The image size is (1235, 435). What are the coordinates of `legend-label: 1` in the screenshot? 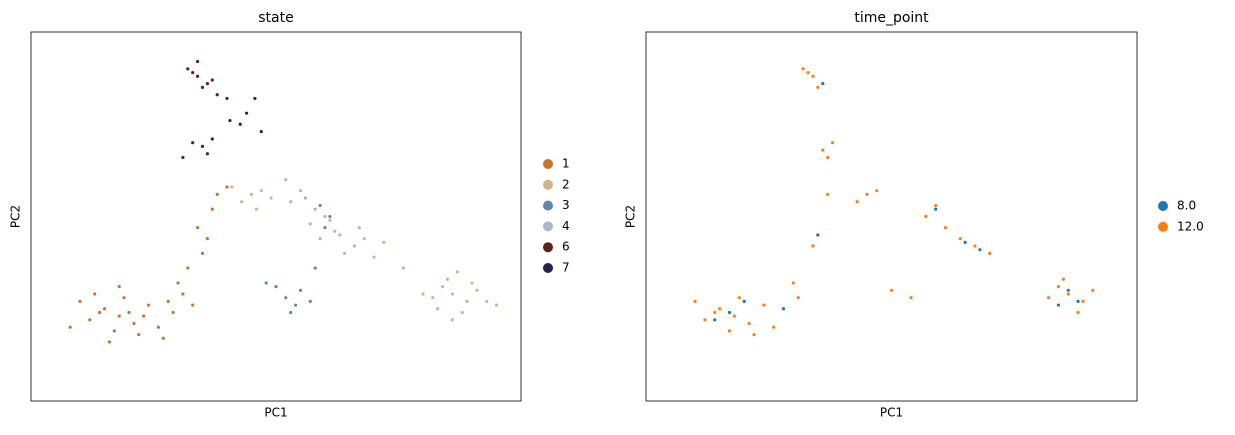 It's located at (566, 164).